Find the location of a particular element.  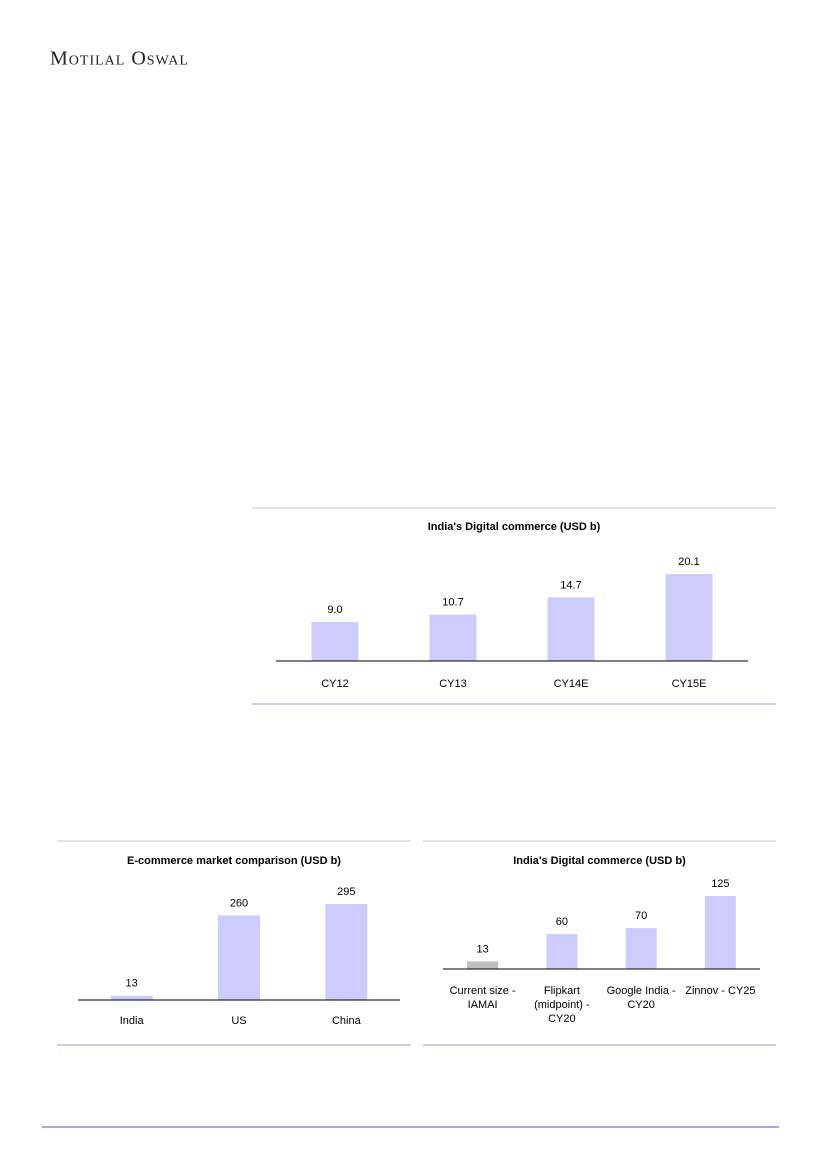

brand: Motilal Oswal is located at coordinates (119, 59).